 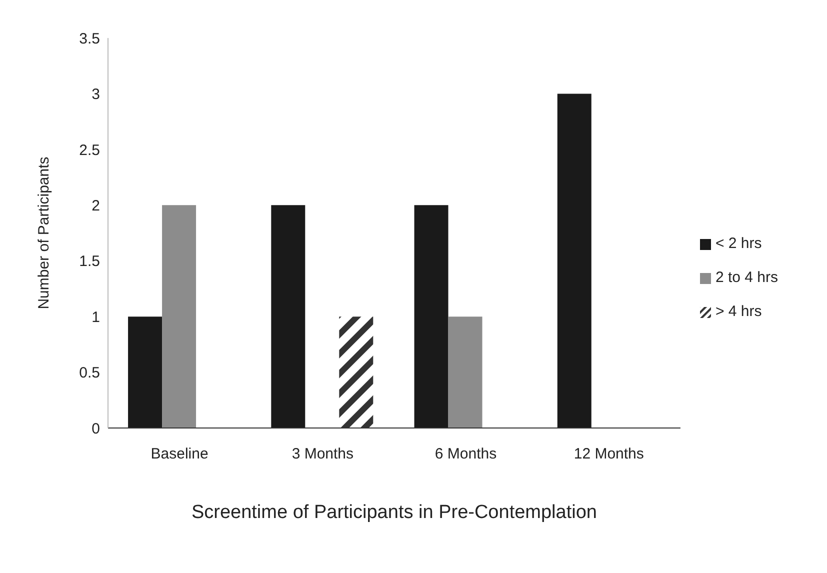 What do you see at coordinates (746, 277) in the screenshot?
I see `legend-label: 2 to 4 hrs` at bounding box center [746, 277].